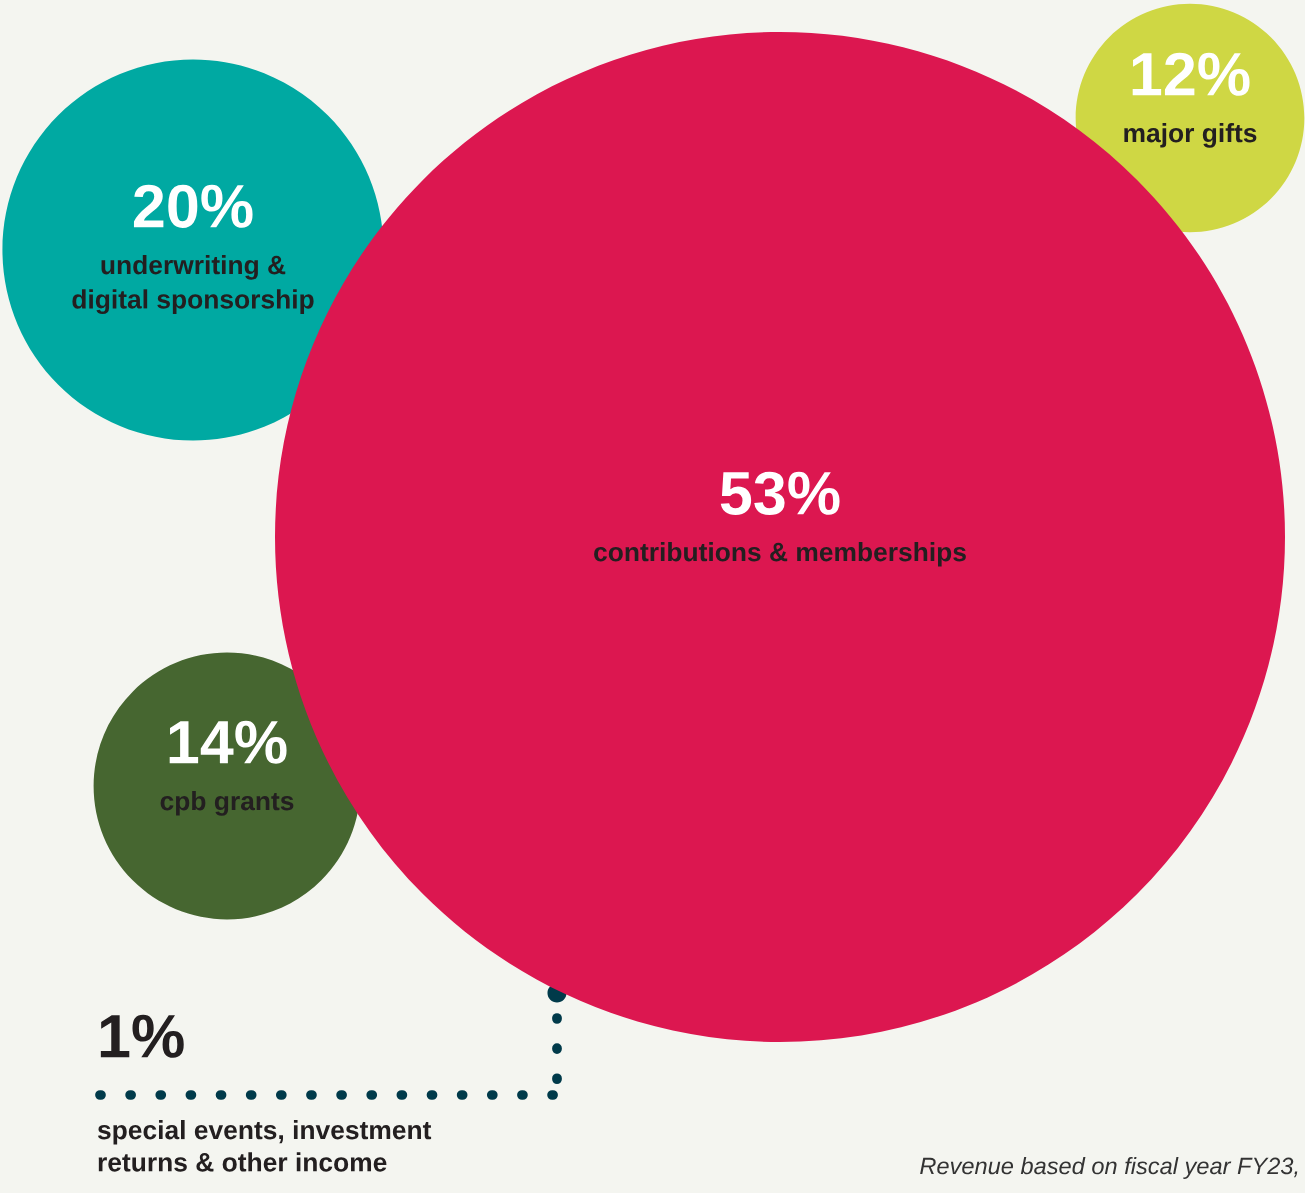  Describe the element at coordinates (1191, 74) in the screenshot. I see `data-label: 12%` at that location.